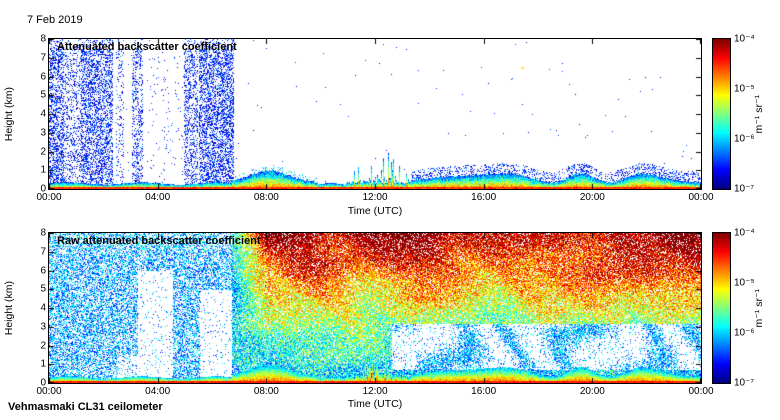 The height and width of the screenshot is (420, 780). Describe the element at coordinates (55, 20) in the screenshot. I see `date-label: 7 Feb 2019` at that location.